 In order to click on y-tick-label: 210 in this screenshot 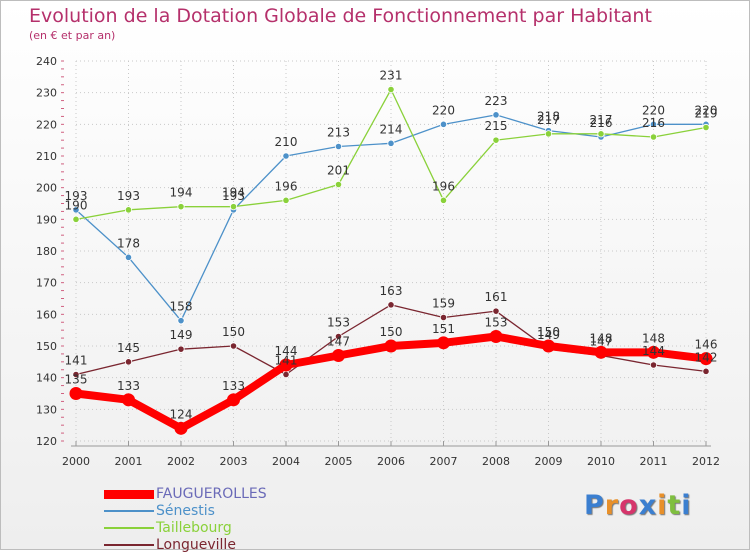, I will do `click(46, 156)`.